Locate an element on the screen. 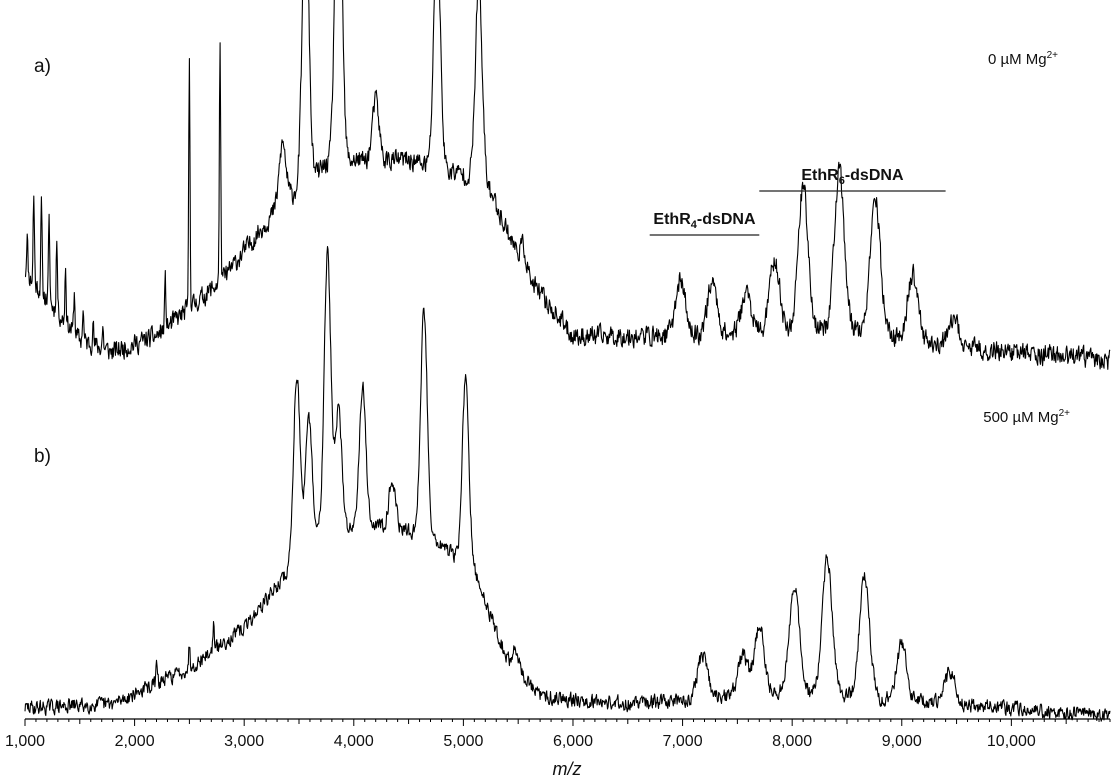 This screenshot has width=1112, height=780. x-tick-label: 7,000 is located at coordinates (683, 741).